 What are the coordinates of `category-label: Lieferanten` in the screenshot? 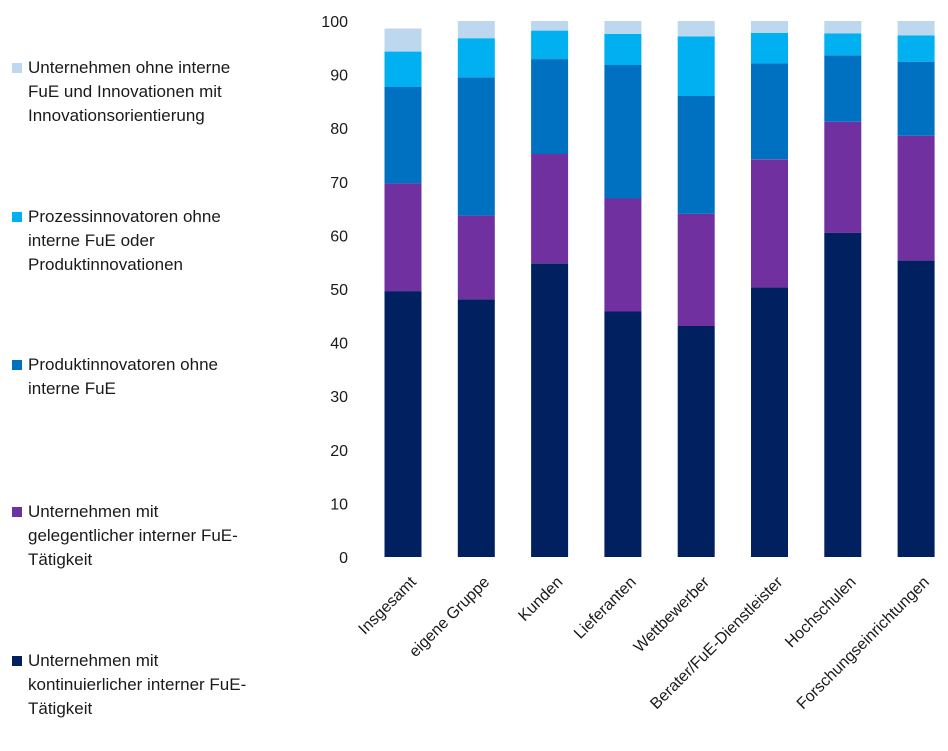 It's located at (605, 608).